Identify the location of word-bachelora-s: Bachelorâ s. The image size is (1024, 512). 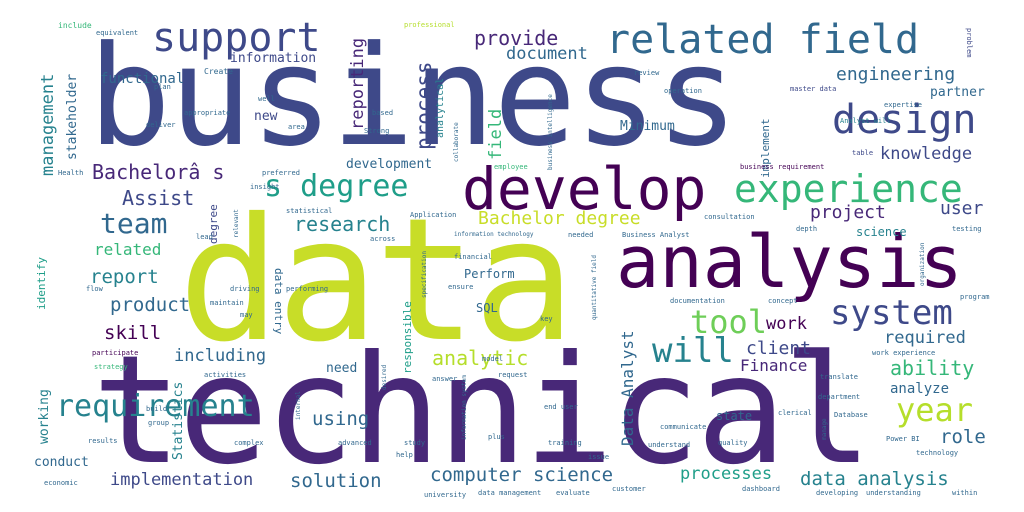
(158, 172).